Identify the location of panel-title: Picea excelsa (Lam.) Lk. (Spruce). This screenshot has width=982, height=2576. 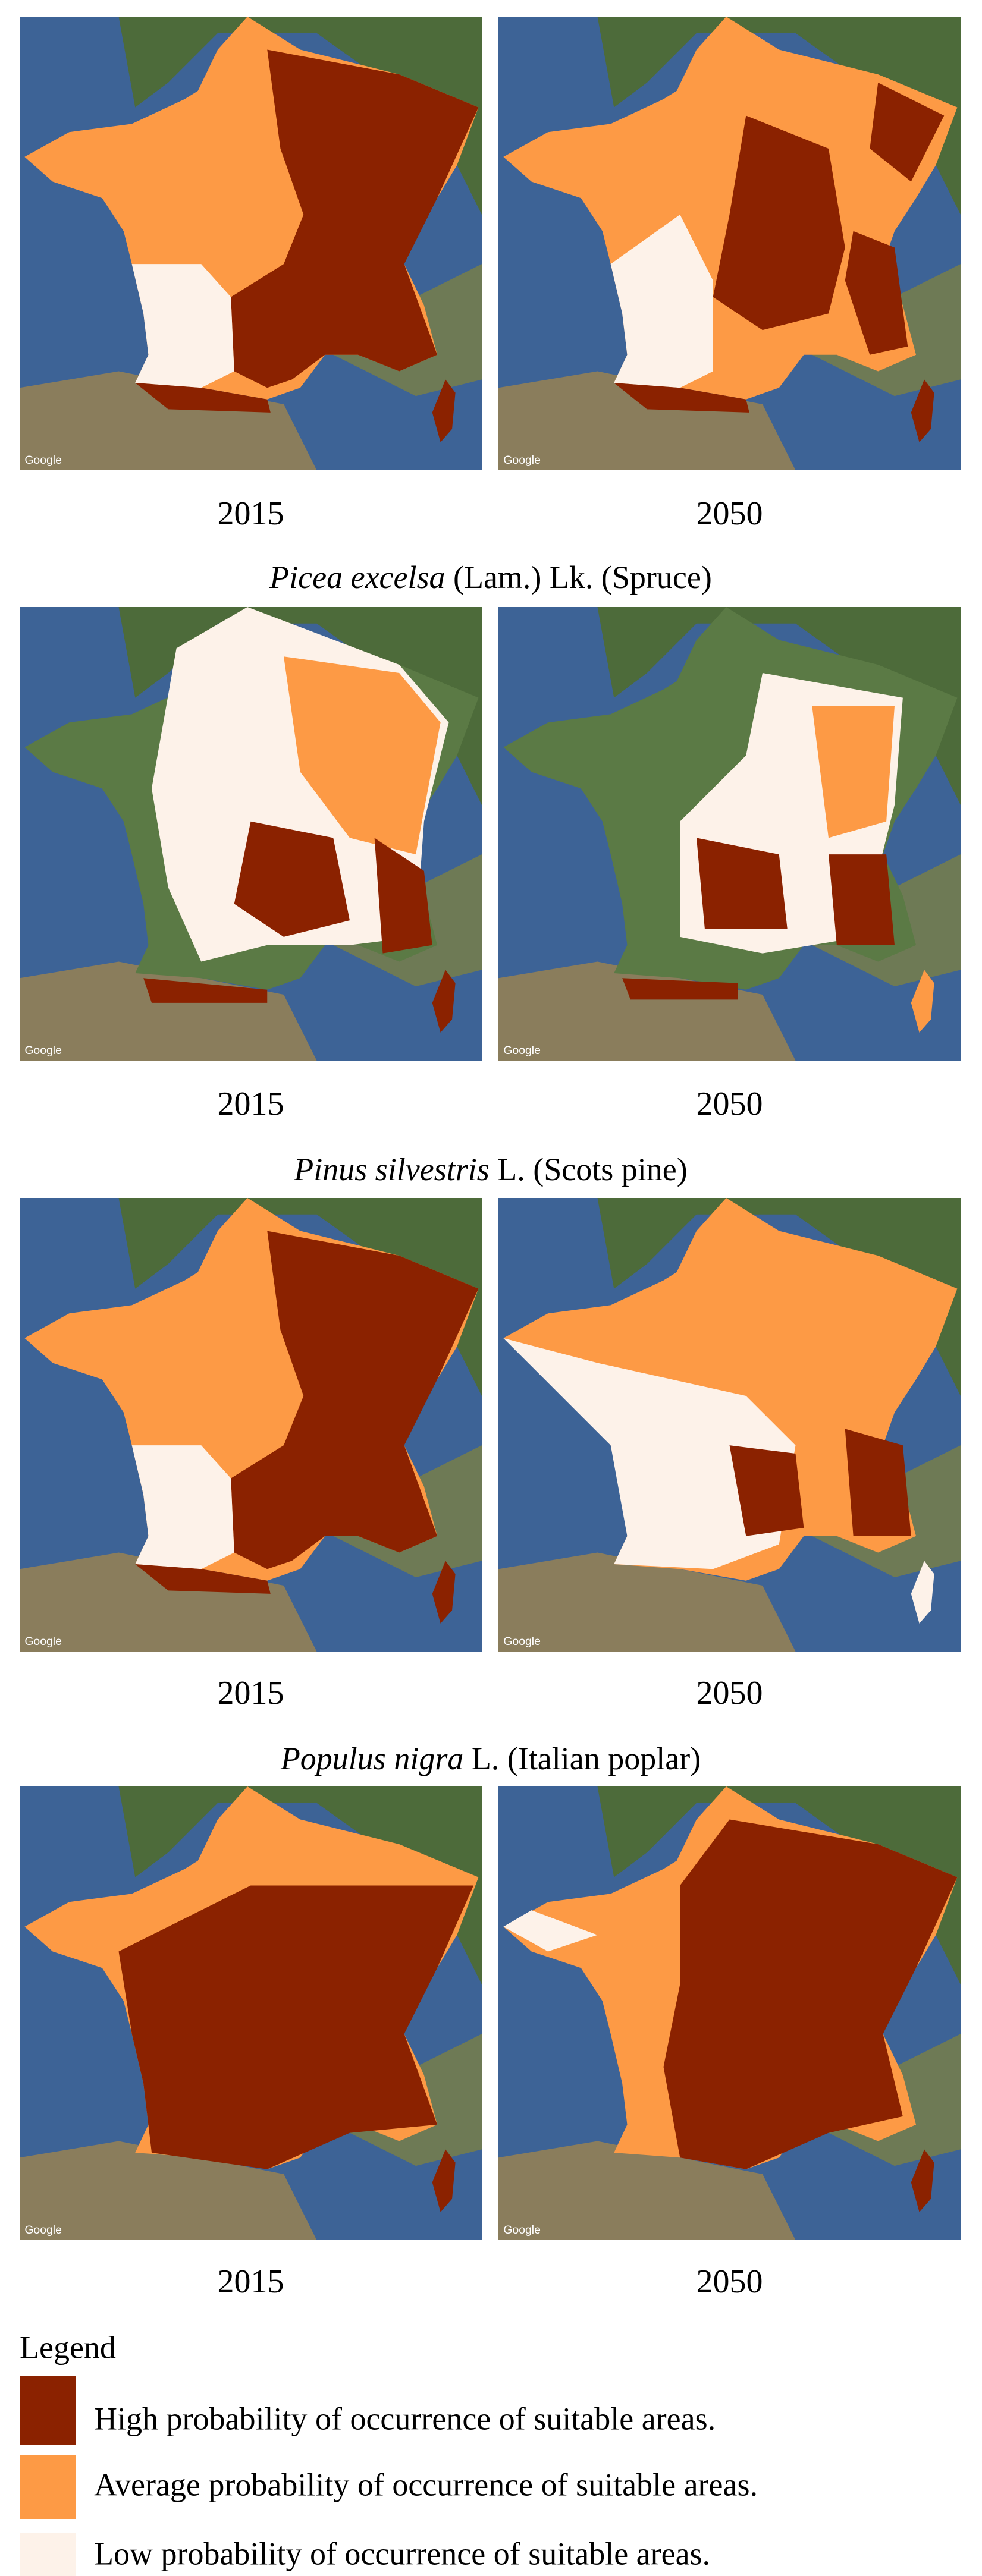
(490, 577).